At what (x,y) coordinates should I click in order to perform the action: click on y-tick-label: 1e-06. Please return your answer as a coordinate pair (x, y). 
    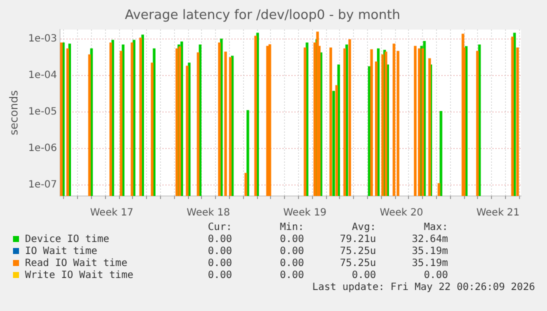
    Looking at the image, I should click on (43, 148).